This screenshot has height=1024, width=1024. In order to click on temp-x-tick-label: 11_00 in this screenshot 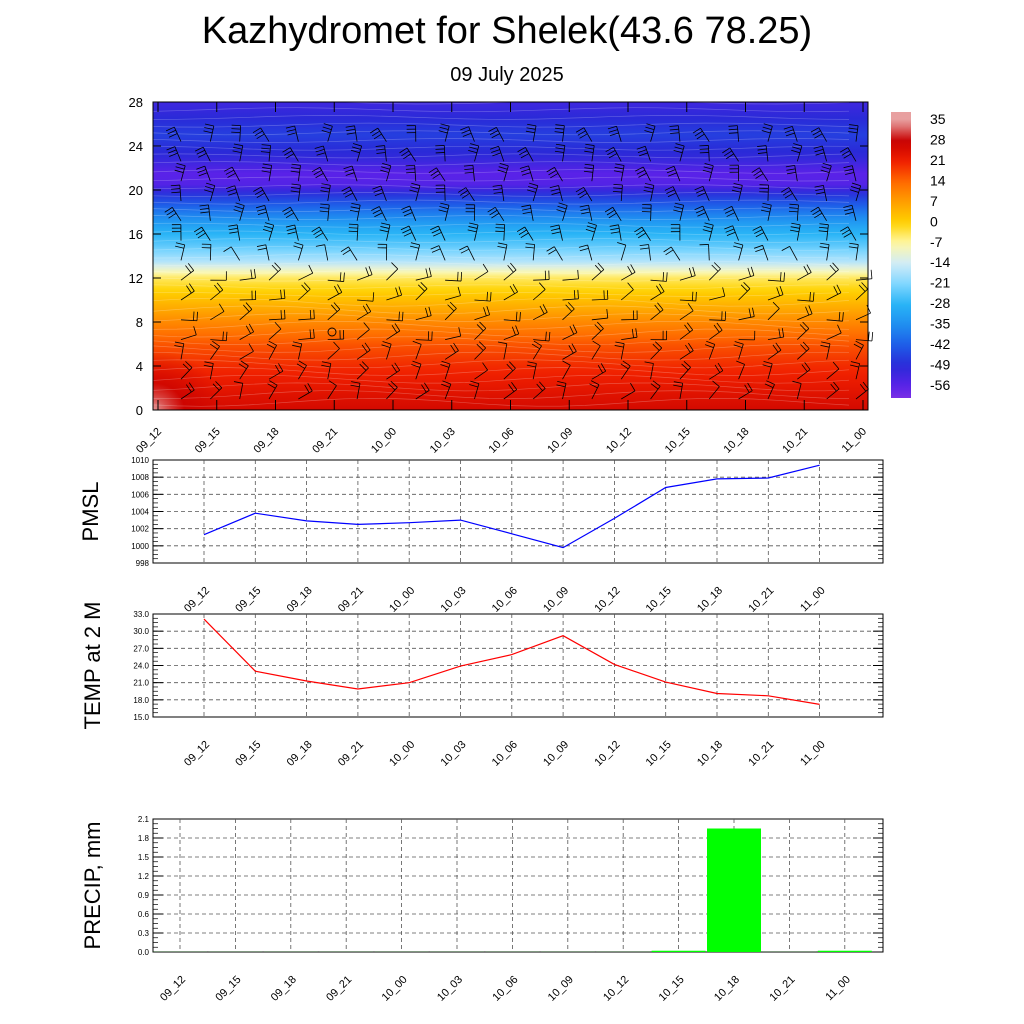, I will do `click(813, 754)`.